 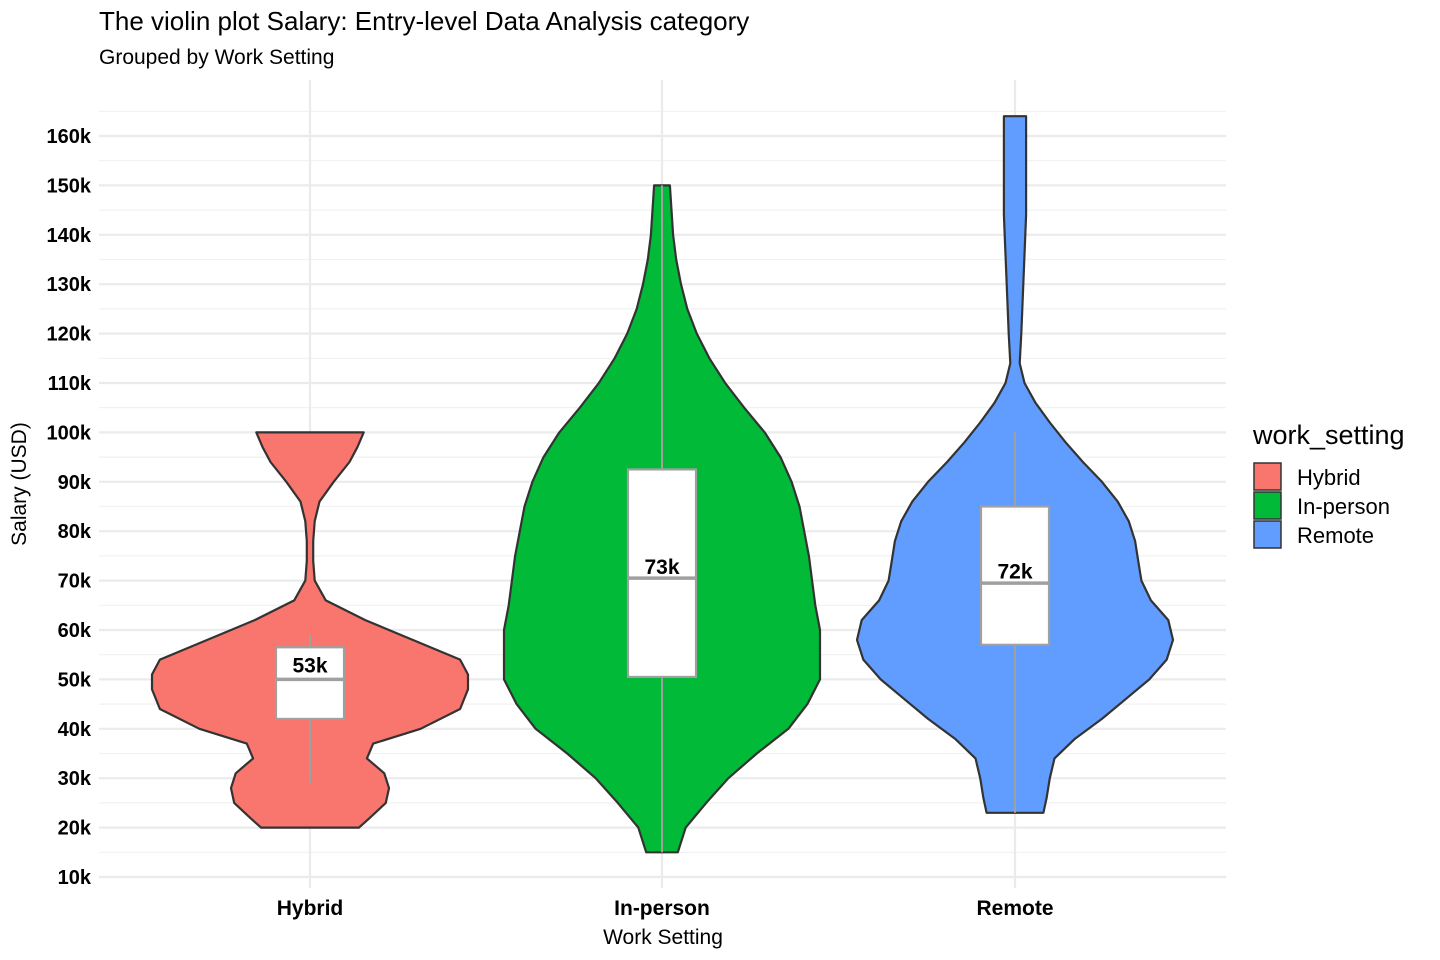 I want to click on y-tick-label: 40k, so click(x=75, y=730).